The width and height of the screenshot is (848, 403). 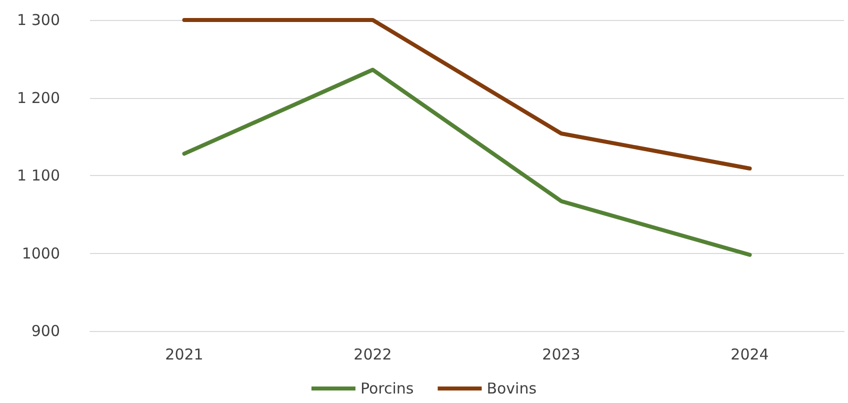 What do you see at coordinates (38, 20) in the screenshot?
I see `y-tick-label: 1 300` at bounding box center [38, 20].